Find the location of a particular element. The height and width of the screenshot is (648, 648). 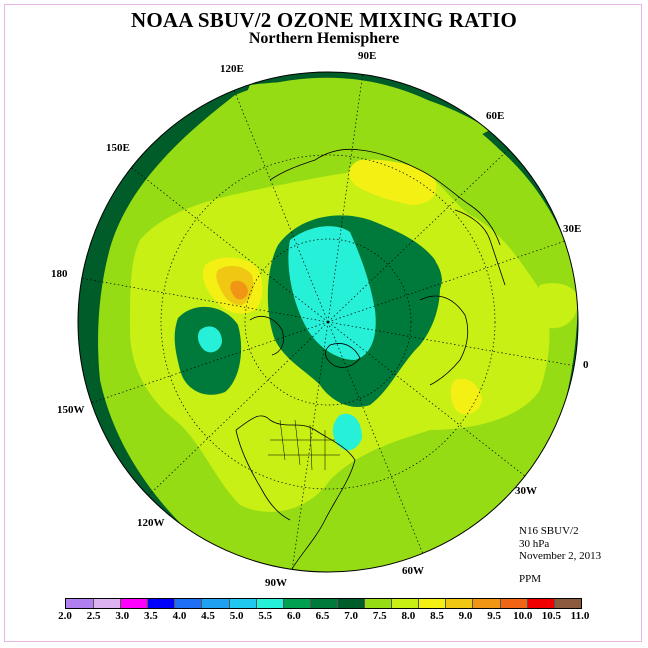

lon-label-120w: 120W is located at coordinates (151, 523).